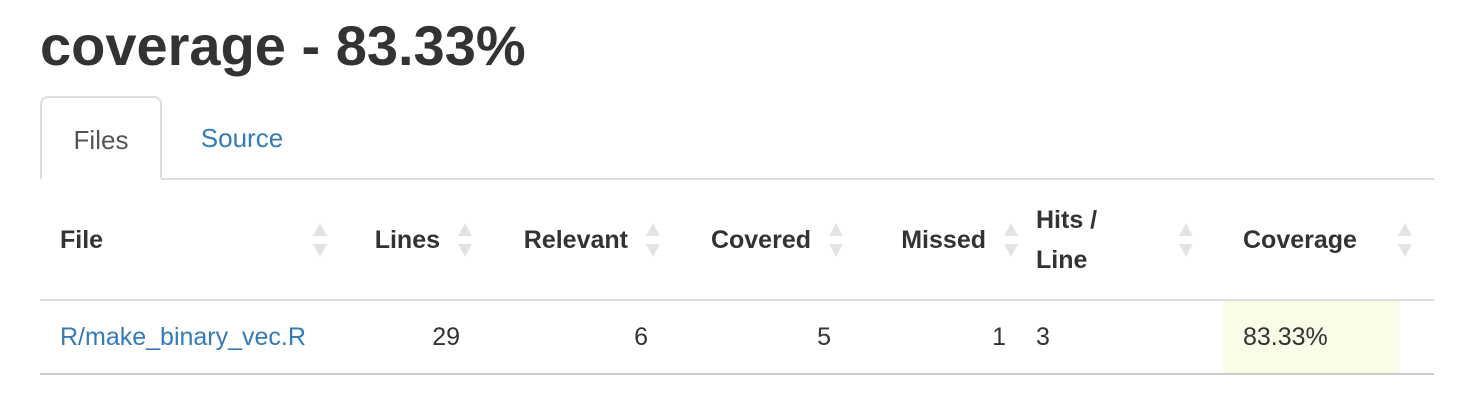  I want to click on column-header-lines: Lines, so click(408, 240).